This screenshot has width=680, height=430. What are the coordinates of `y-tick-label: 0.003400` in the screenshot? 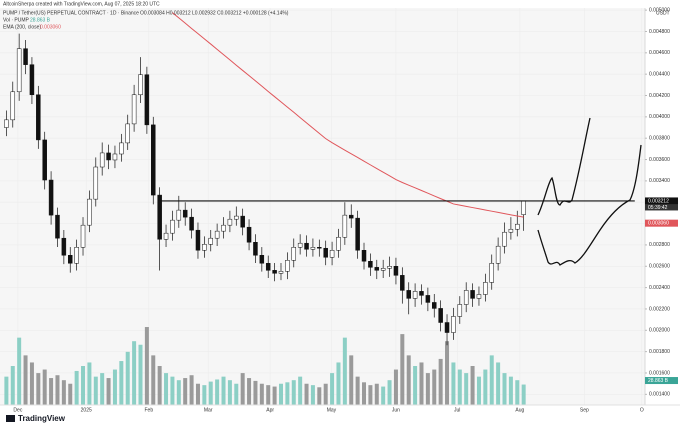 It's located at (659, 181).